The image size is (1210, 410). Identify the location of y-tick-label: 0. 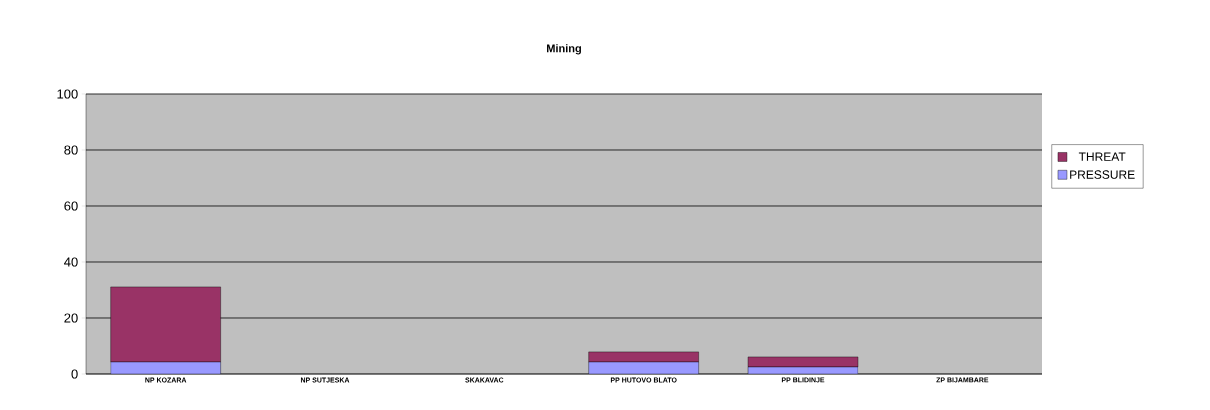
(74, 374).